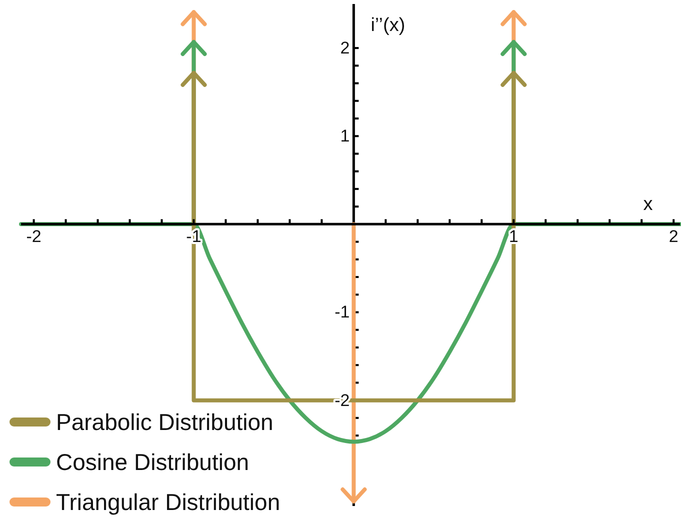 Image resolution: width=681 pixels, height=518 pixels. What do you see at coordinates (153, 462) in the screenshot?
I see `legend-label: Cosine Distribution` at bounding box center [153, 462].